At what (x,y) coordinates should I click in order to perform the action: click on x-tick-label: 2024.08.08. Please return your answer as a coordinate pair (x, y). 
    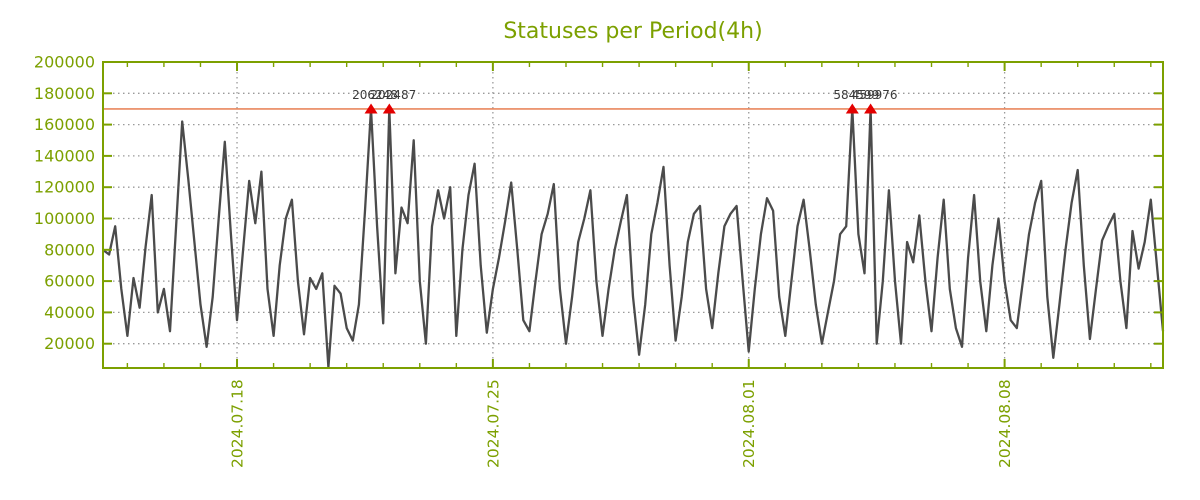
    Looking at the image, I should click on (1005, 423).